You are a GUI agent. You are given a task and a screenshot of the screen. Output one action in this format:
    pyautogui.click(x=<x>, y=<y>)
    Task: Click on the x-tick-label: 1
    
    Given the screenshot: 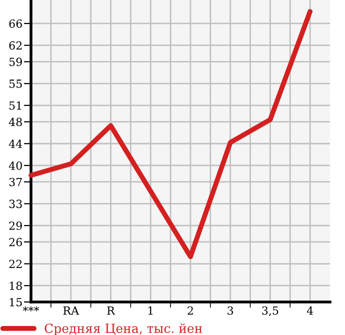 What is the action you would take?
    pyautogui.click(x=150, y=310)
    